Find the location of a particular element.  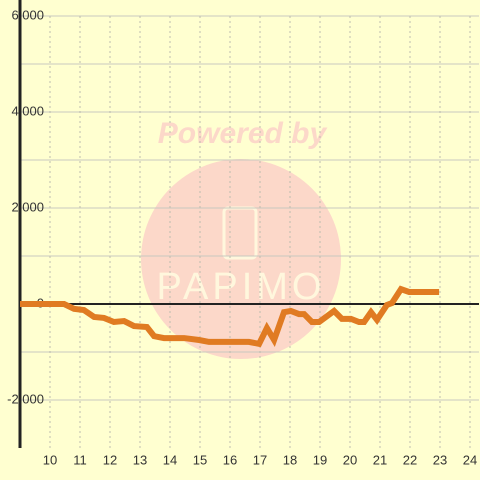

x-tick-label: 21 is located at coordinates (380, 459).